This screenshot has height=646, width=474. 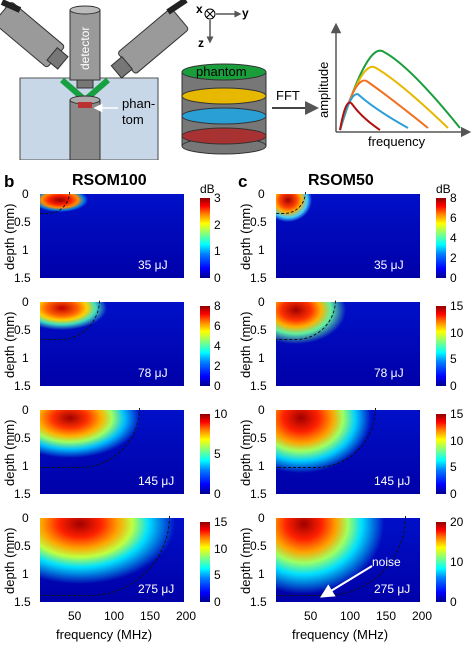 What do you see at coordinates (258, 222) in the screenshot?
I see `ytick-c-1: 0.5` at bounding box center [258, 222].